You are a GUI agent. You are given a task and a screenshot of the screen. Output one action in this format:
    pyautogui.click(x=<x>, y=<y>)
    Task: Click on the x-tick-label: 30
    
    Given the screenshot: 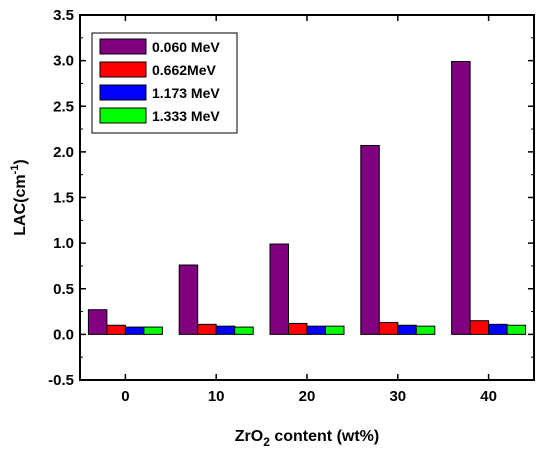 What is the action you would take?
    pyautogui.click(x=397, y=396)
    